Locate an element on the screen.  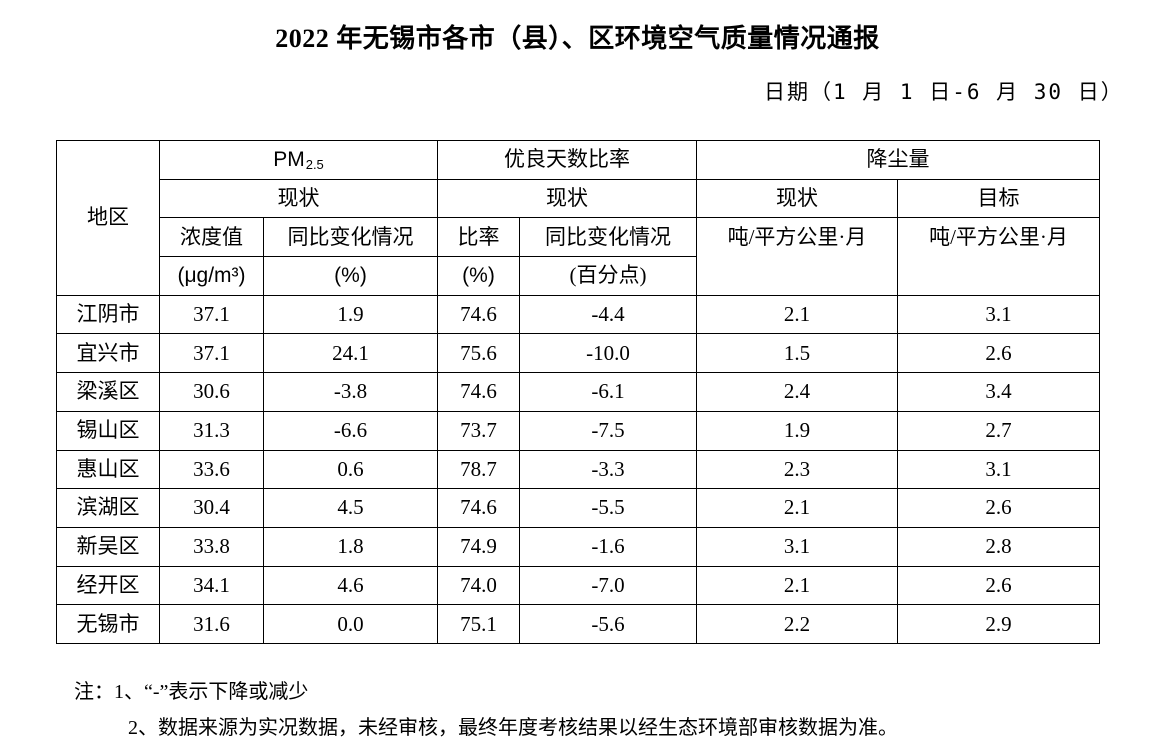
cell-pm: 31.6 is located at coordinates (211, 624).